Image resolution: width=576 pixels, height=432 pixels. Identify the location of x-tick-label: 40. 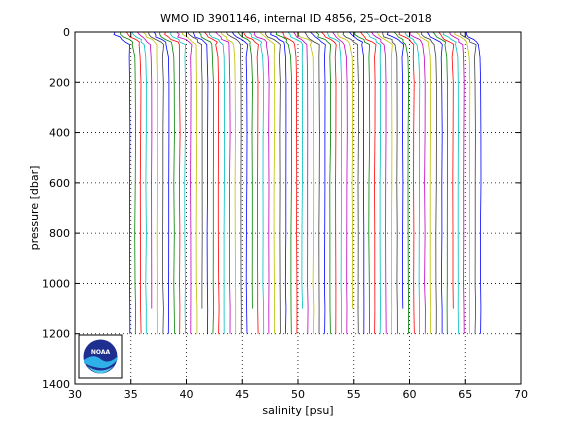
(187, 394).